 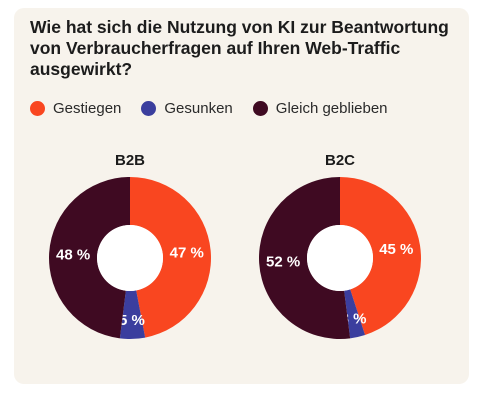 What do you see at coordinates (130, 160) in the screenshot?
I see `chart-title-b2b: B2B` at bounding box center [130, 160].